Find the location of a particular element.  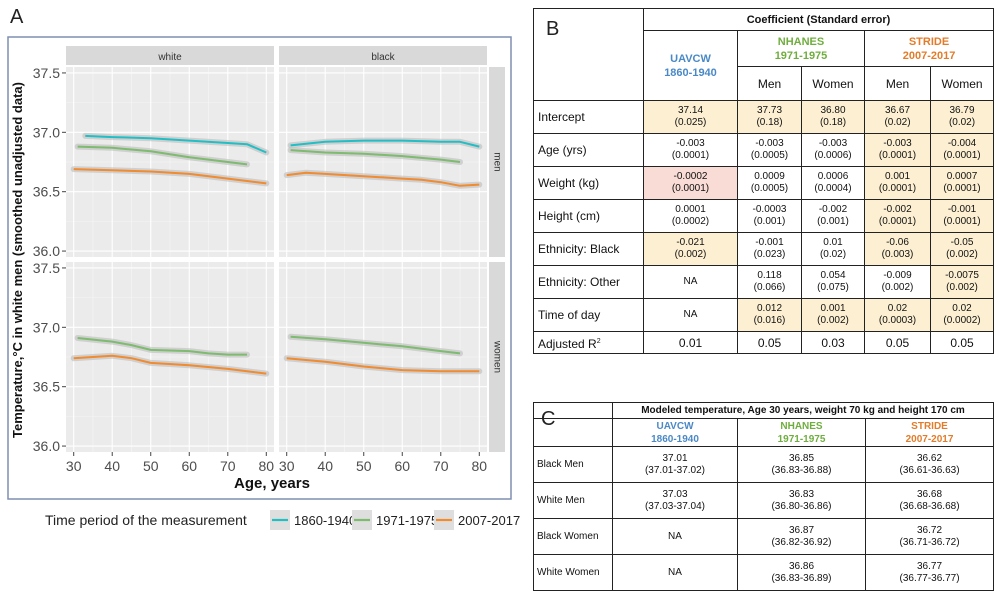

cell-ci: (36.61-36.63) is located at coordinates (929, 470).